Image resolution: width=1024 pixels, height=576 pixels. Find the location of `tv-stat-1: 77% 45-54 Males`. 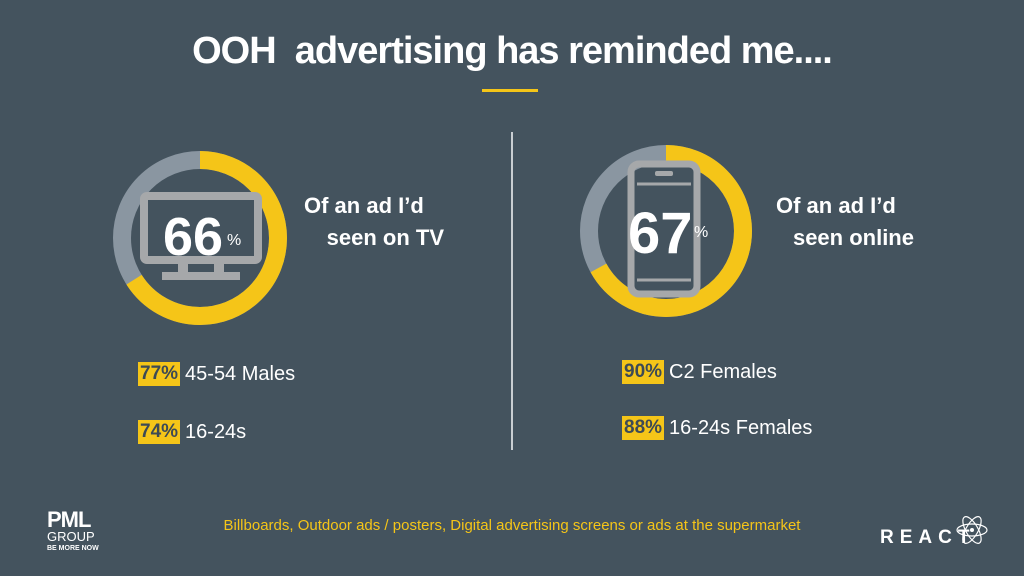

tv-stat-1: 77% 45-54 Males is located at coordinates (216, 374).